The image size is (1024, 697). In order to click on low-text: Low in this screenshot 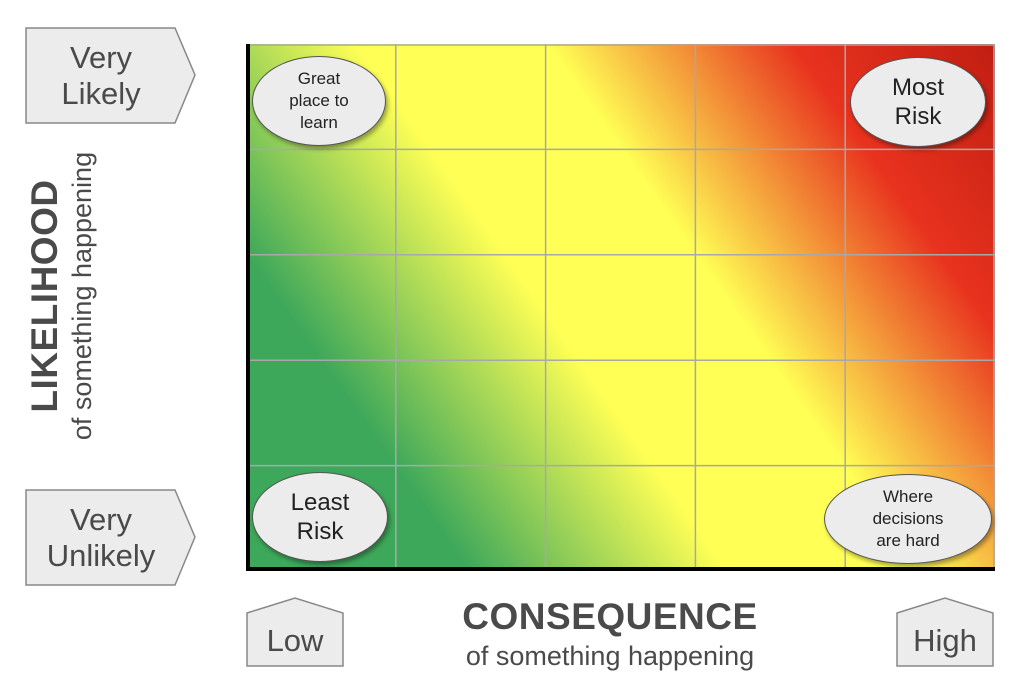, I will do `click(295, 640)`.